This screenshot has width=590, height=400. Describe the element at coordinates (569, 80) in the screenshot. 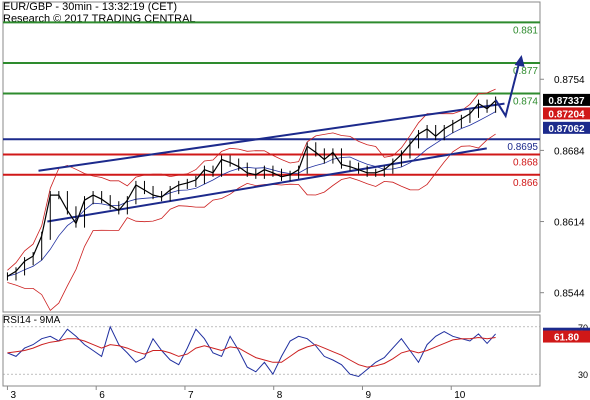

I see `y-tick-label: 0.8754` at that location.